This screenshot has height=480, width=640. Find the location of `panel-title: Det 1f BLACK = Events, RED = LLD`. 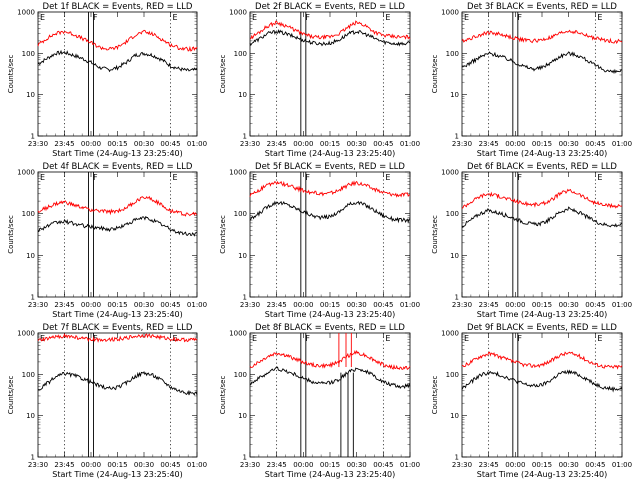

panel-title: Det 1f BLACK = Events, RED = LLD is located at coordinates (118, 7).